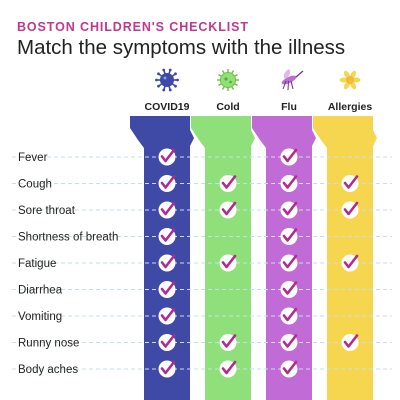 This screenshot has width=400, height=400. I want to click on germ-icon, so click(228, 80).